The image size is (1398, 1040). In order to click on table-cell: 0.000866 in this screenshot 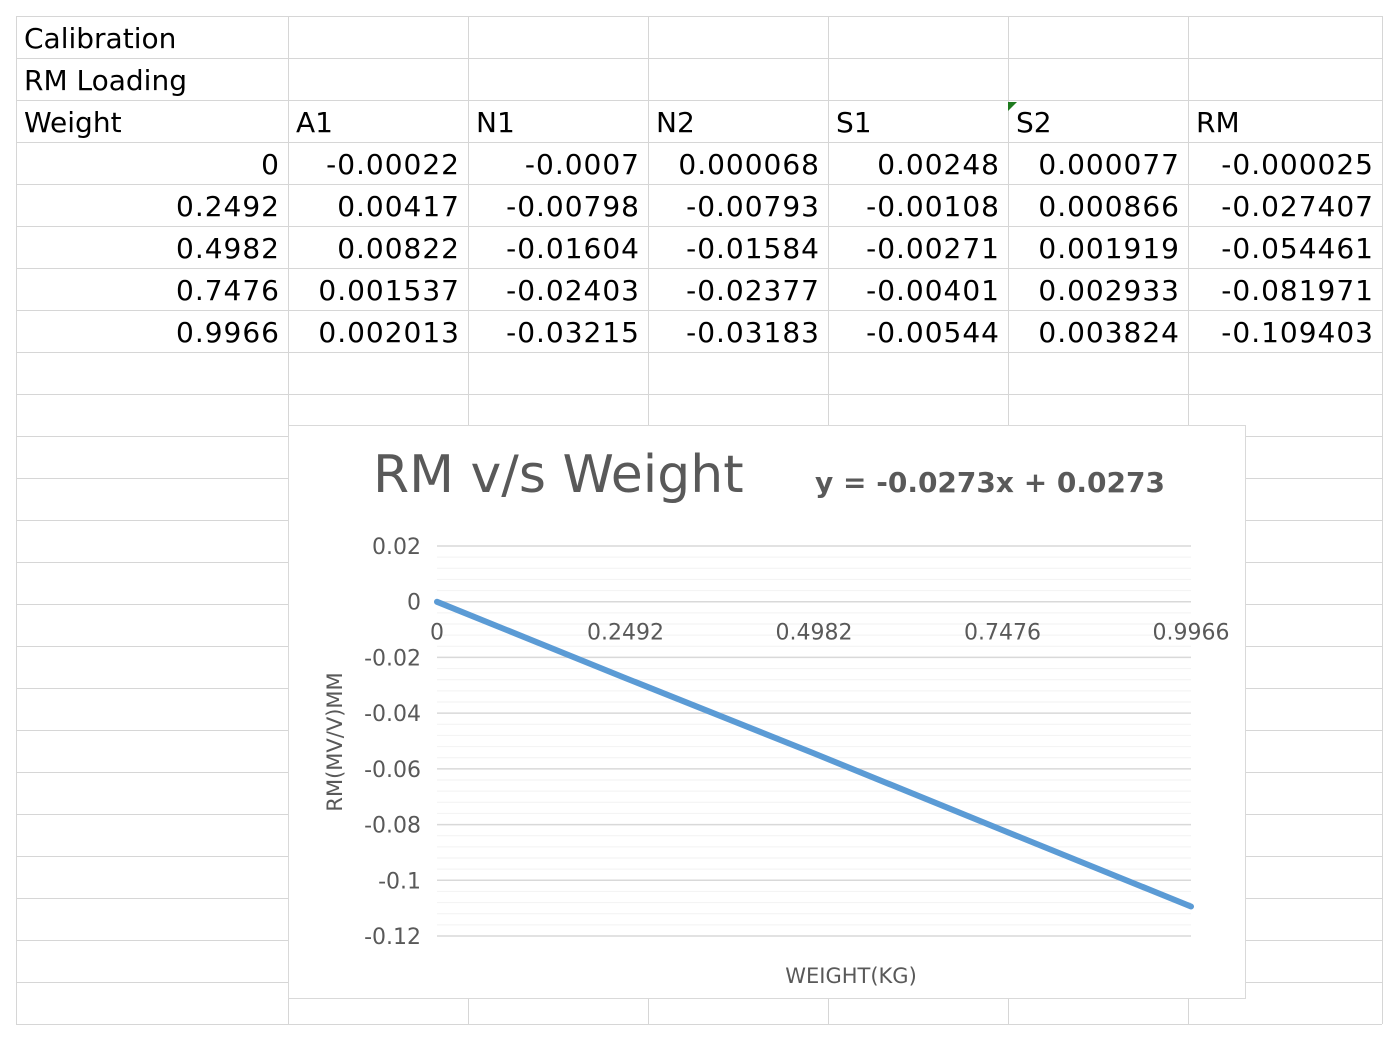, I will do `click(1109, 206)`.